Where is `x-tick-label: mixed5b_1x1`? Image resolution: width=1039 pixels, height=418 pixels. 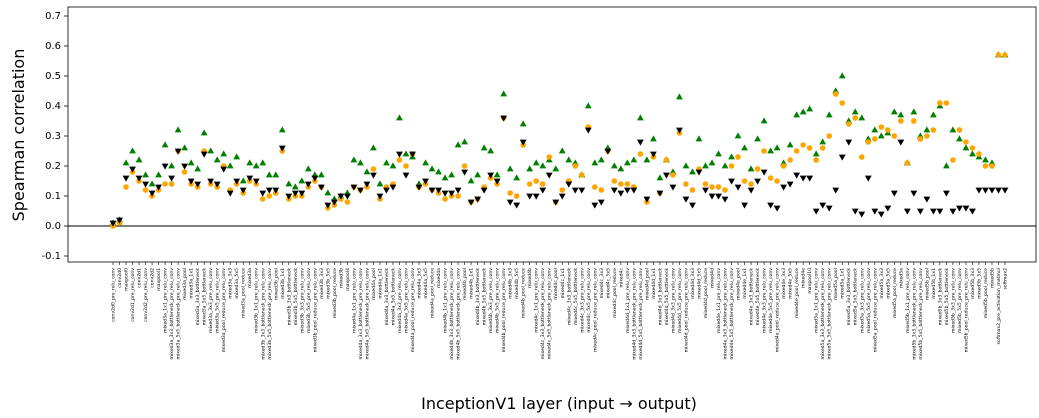
x-tick-label: mixed5b_1x1 is located at coordinates (934, 283).